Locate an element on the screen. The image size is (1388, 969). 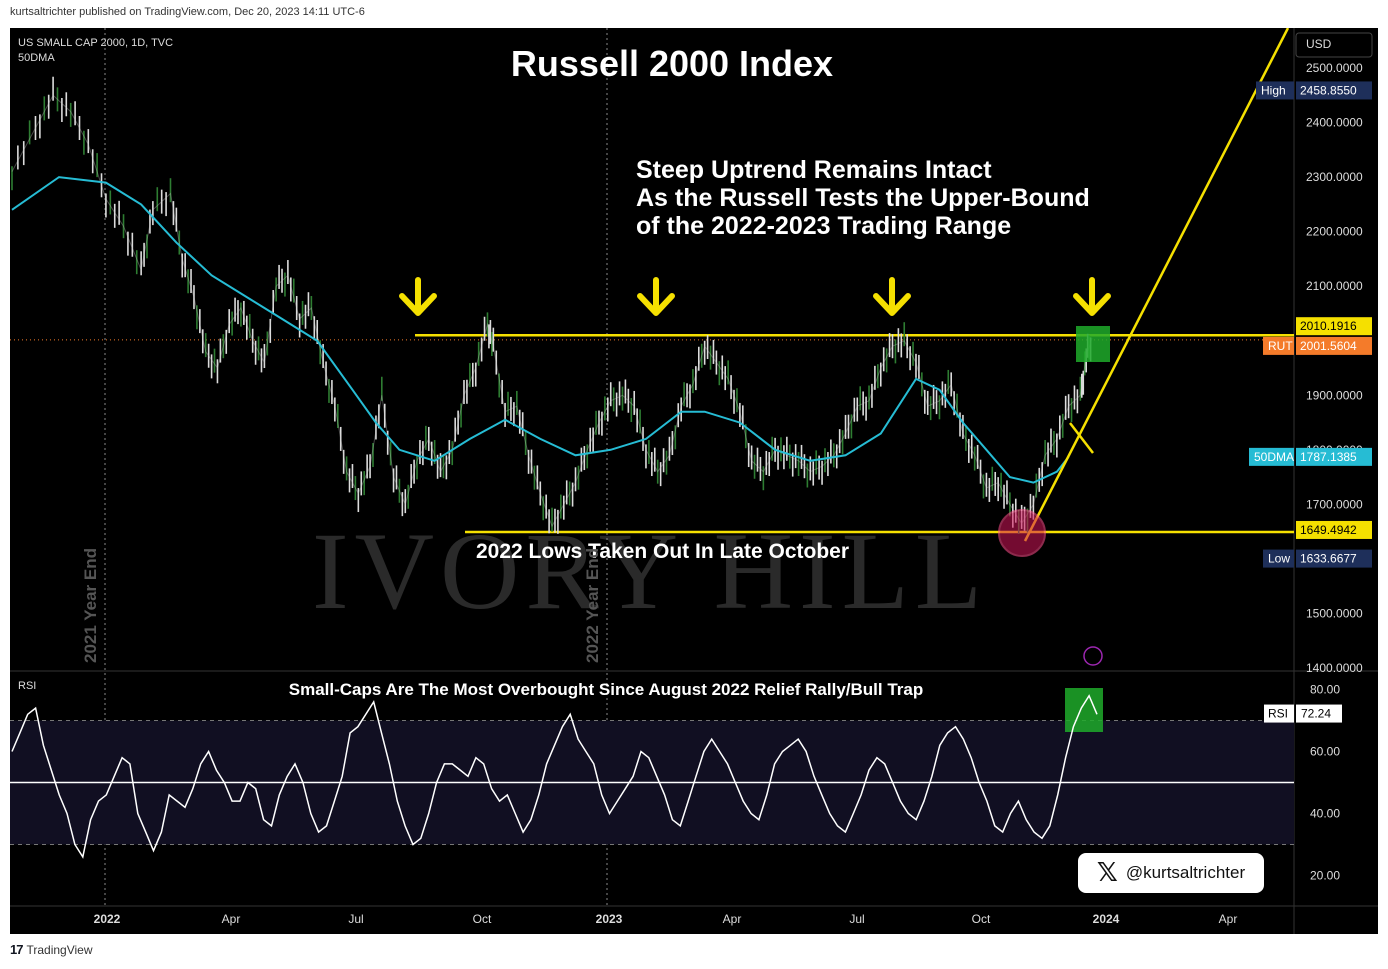
rsi-tick-label: 60.00 is located at coordinates (1325, 752).